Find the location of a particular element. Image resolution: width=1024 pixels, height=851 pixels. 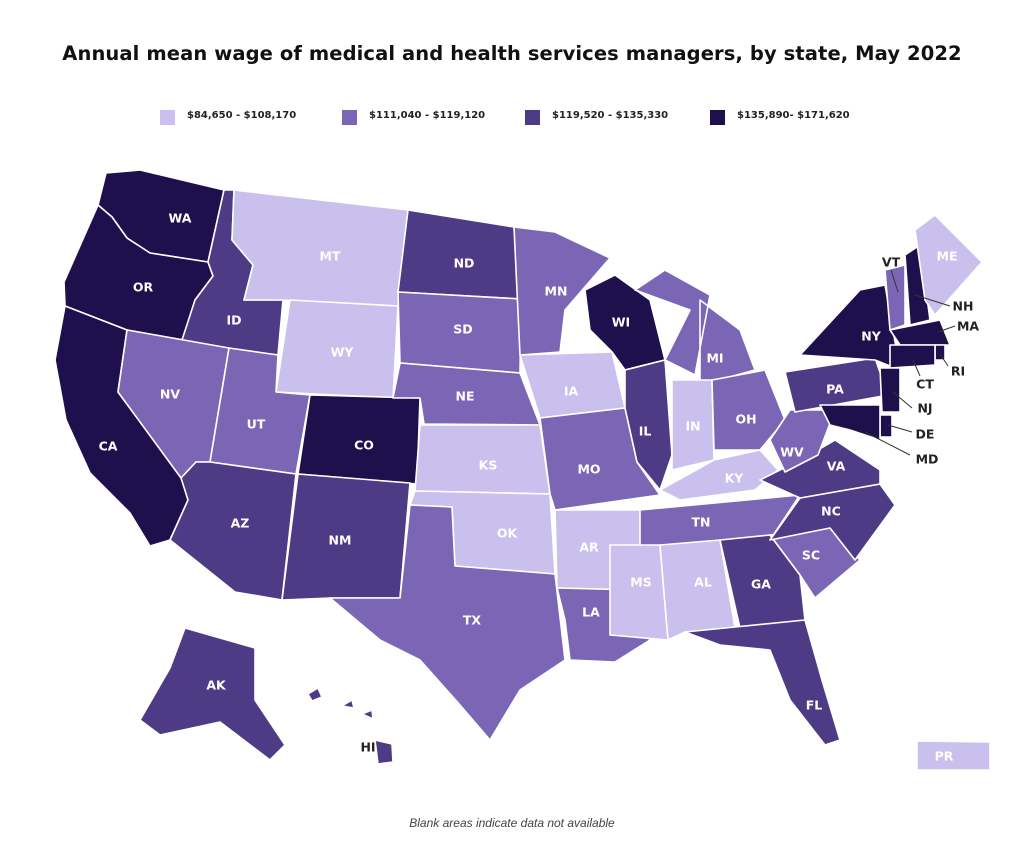

state-ct is located at coordinates (912, 356).